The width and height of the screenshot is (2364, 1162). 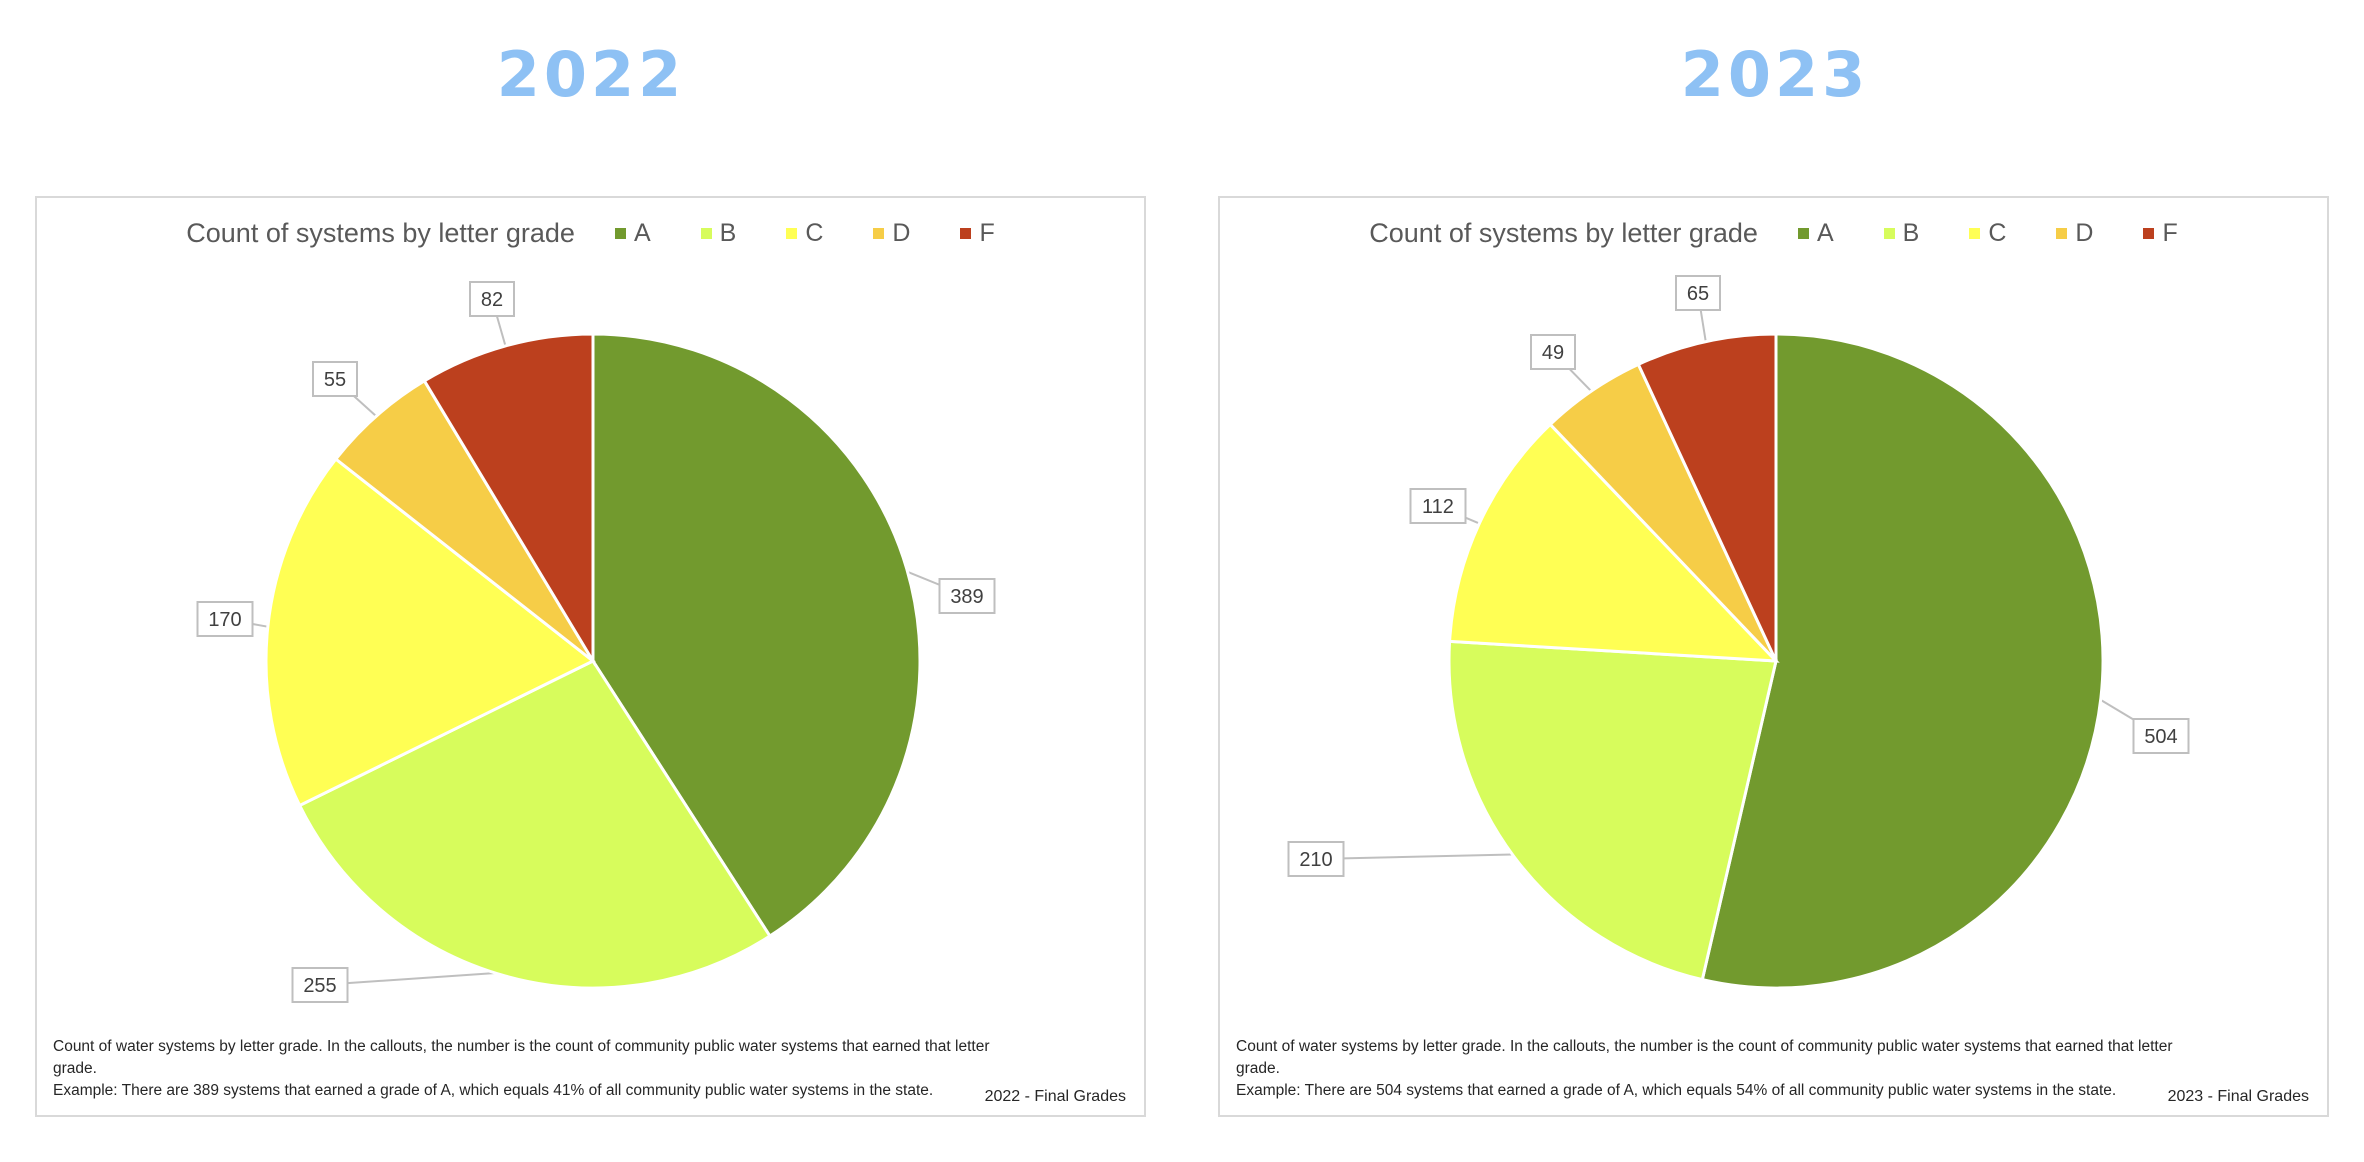 I want to click on chart-footer: 2023 - Final Grades, so click(x=2238, y=1096).